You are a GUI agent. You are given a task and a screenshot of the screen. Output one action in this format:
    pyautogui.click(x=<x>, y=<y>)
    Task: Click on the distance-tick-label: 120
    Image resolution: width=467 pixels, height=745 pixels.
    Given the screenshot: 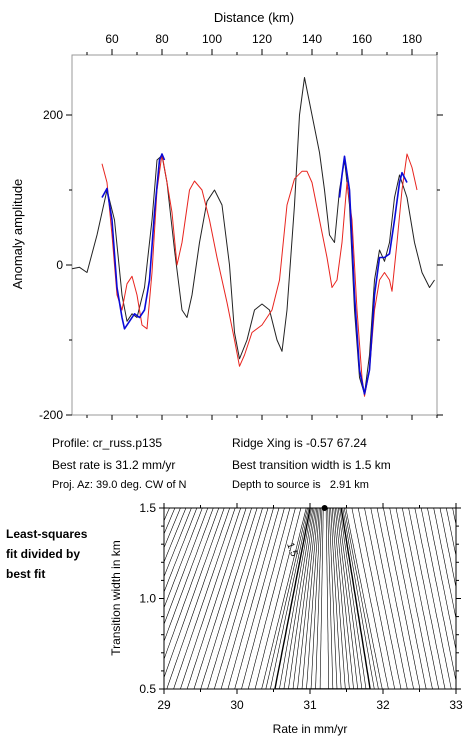 What is the action you would take?
    pyautogui.click(x=262, y=39)
    